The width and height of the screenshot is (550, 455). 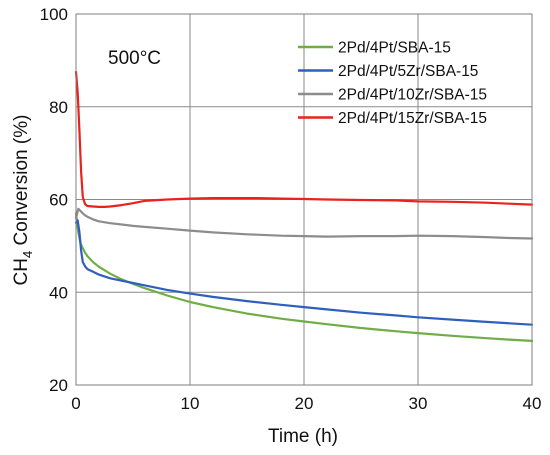 What do you see at coordinates (134, 58) in the screenshot?
I see `temperature-annotation: 500°C` at bounding box center [134, 58].